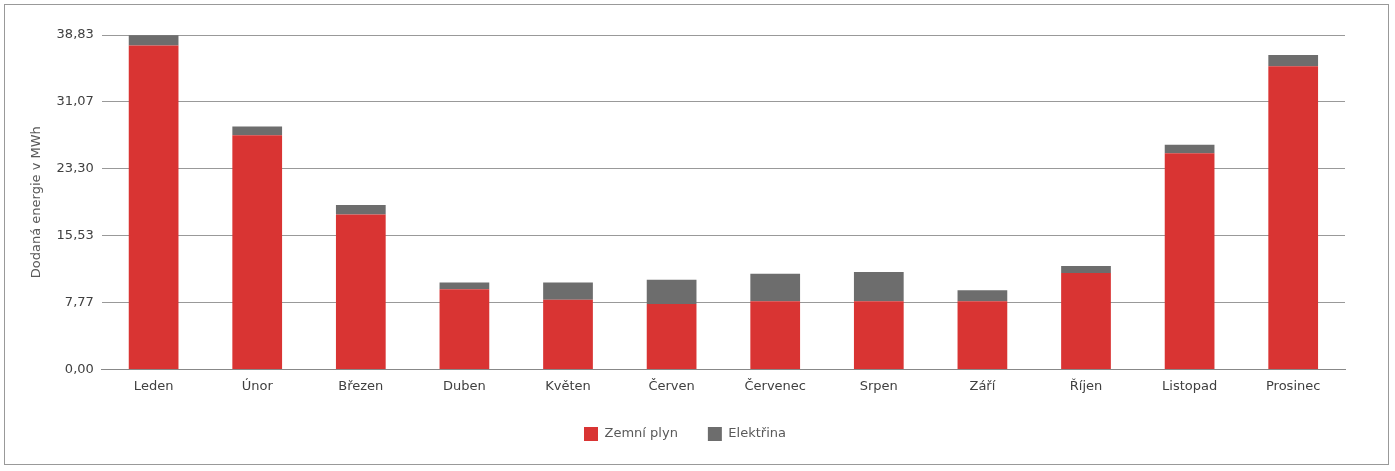 This screenshot has height=471, width=1395. What do you see at coordinates (671, 385) in the screenshot?
I see `x-tick-label: Červen` at bounding box center [671, 385].